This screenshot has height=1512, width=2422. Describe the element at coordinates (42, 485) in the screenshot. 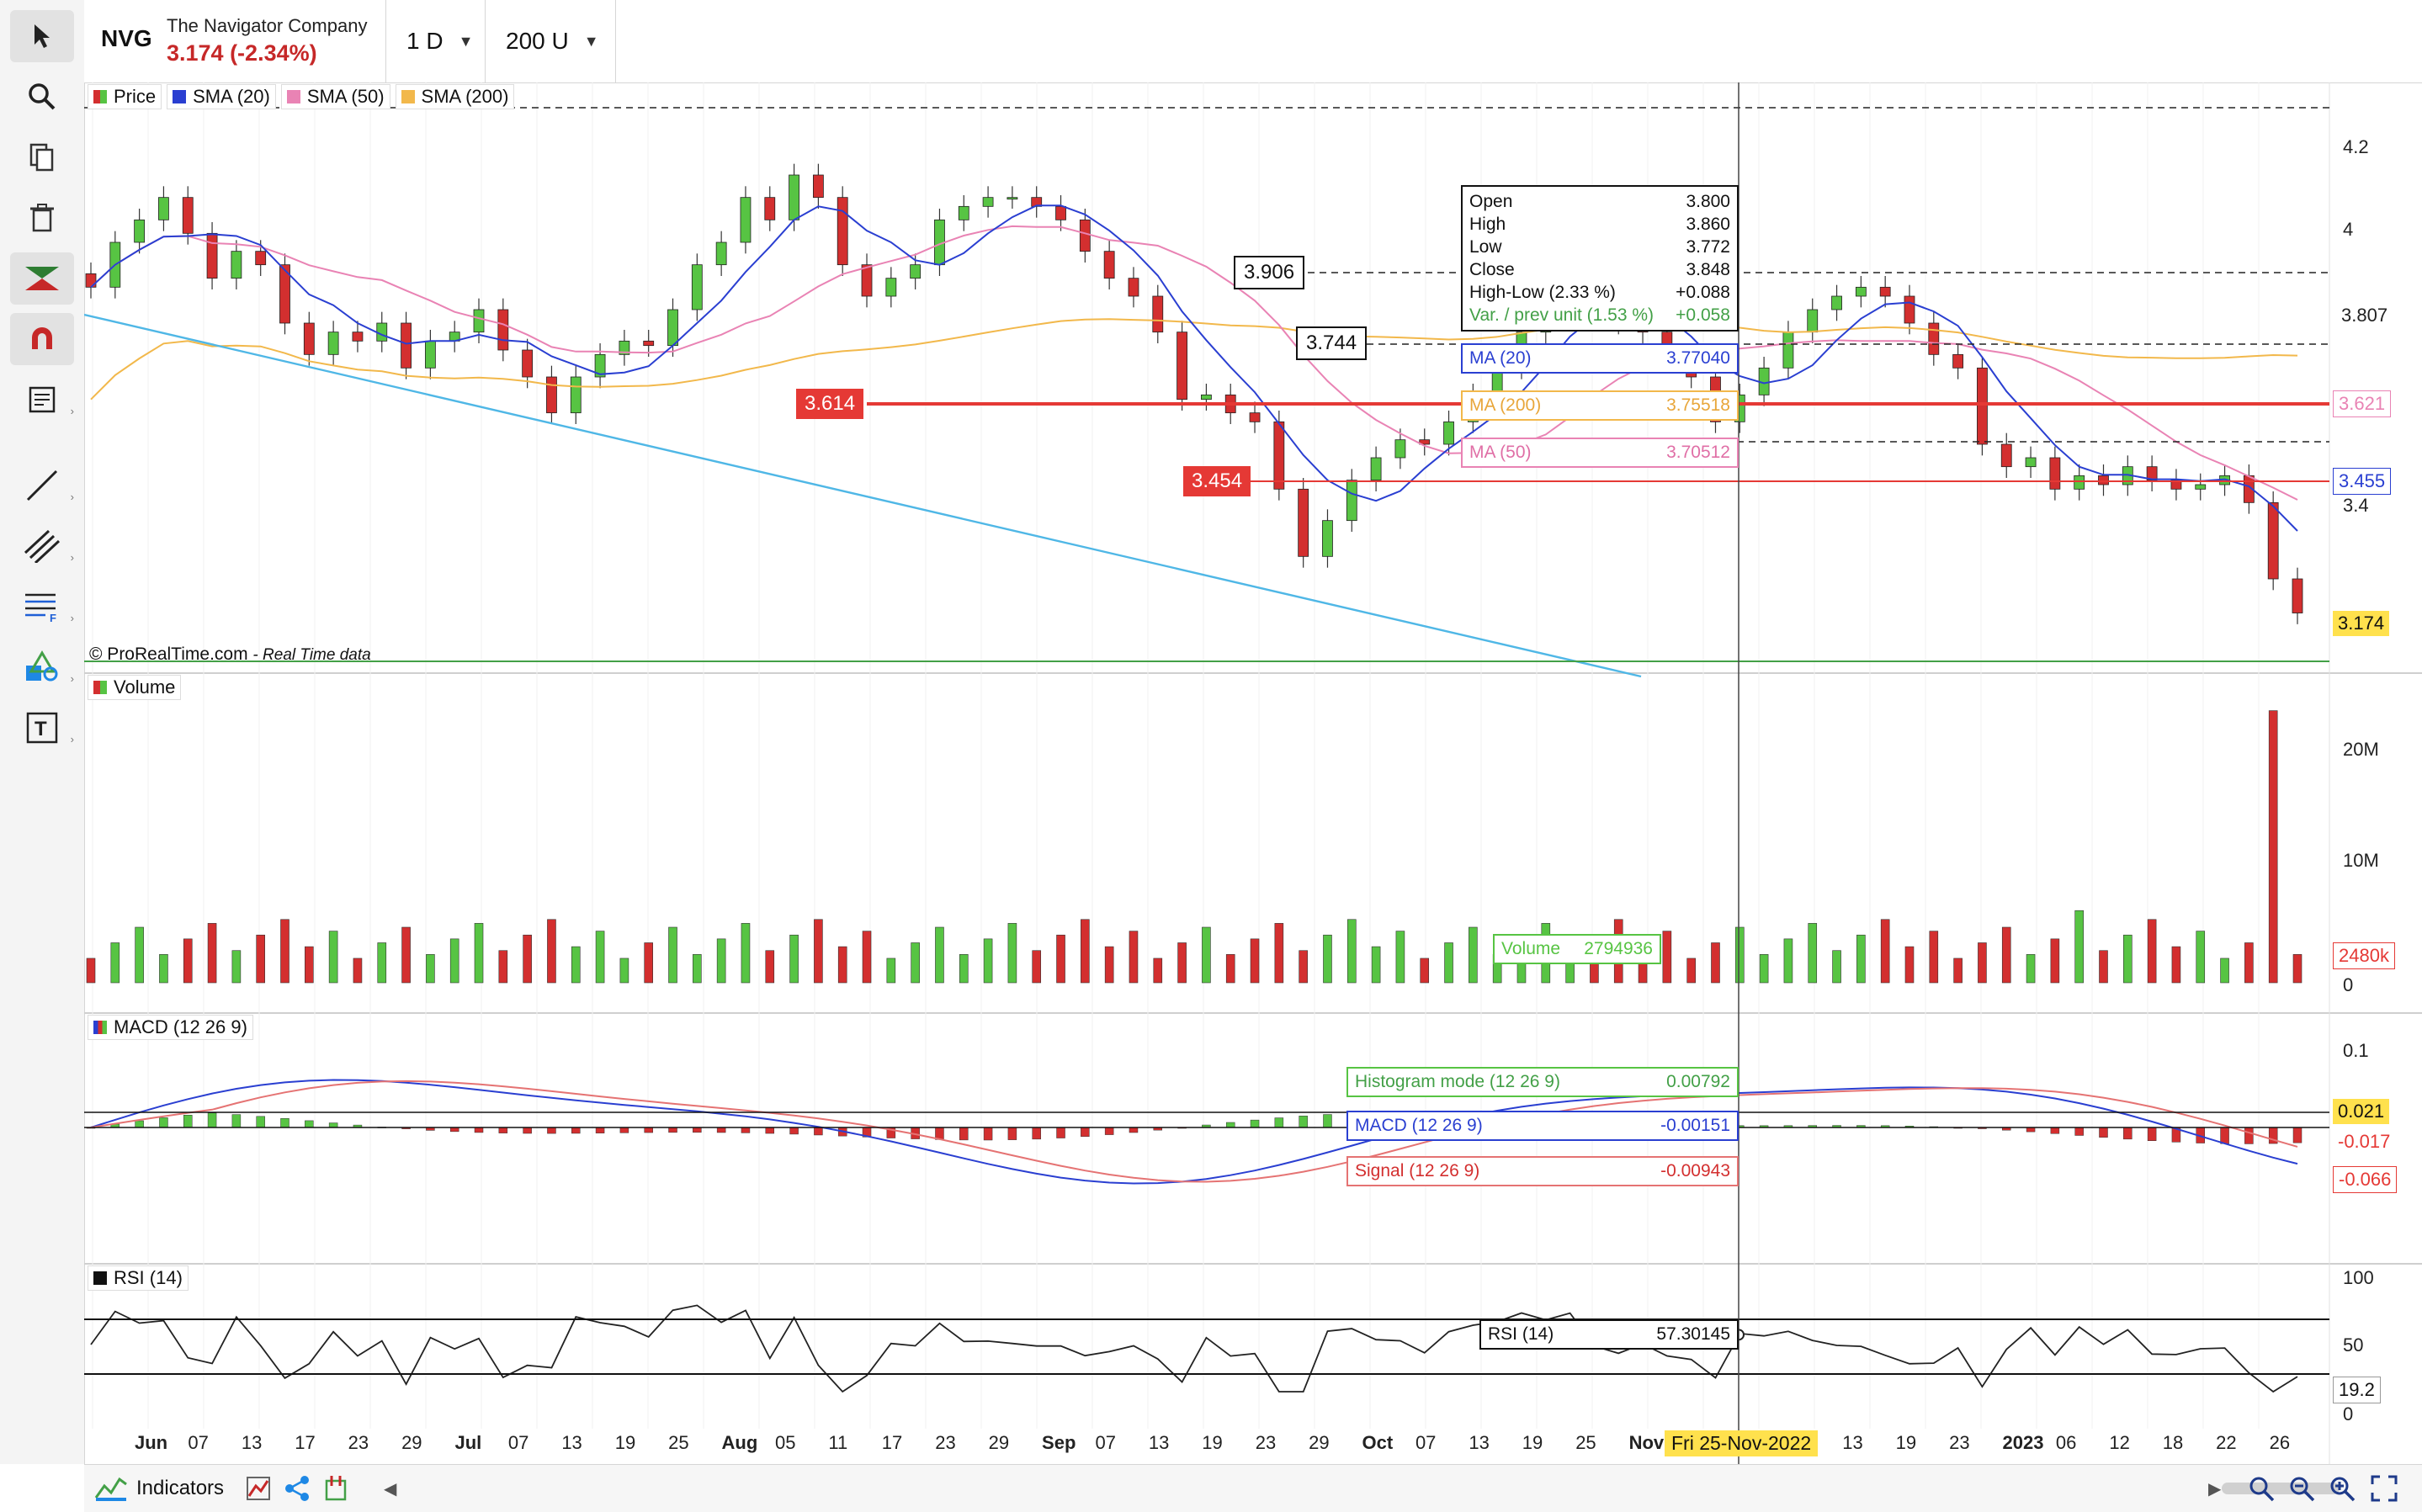

I see `line-icon: ›` at that location.